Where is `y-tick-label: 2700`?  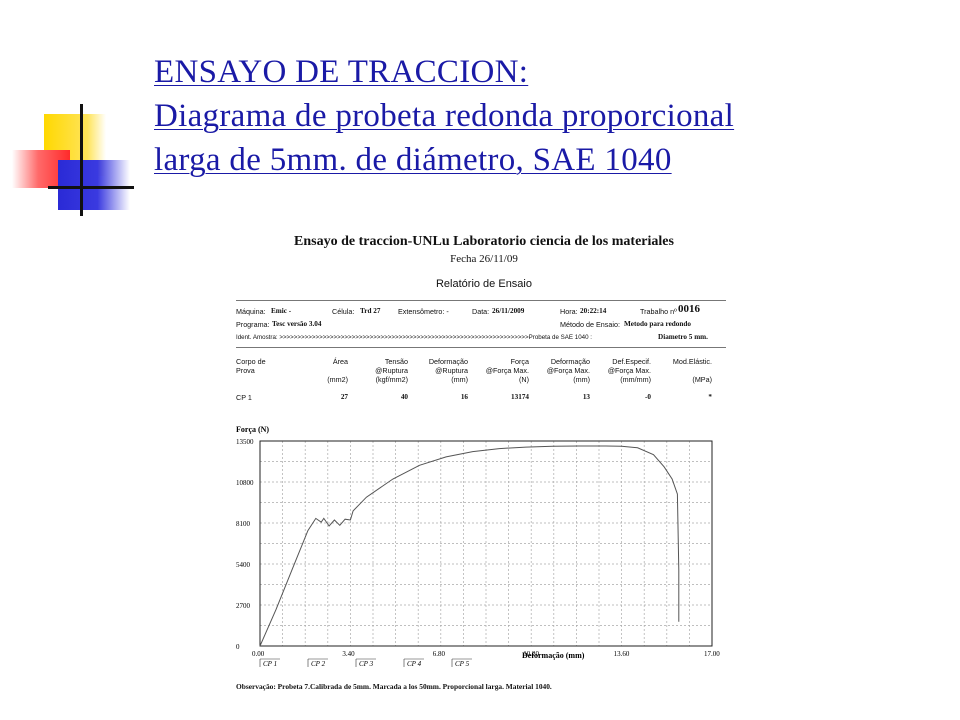
y-tick-label: 2700 is located at coordinates (243, 606).